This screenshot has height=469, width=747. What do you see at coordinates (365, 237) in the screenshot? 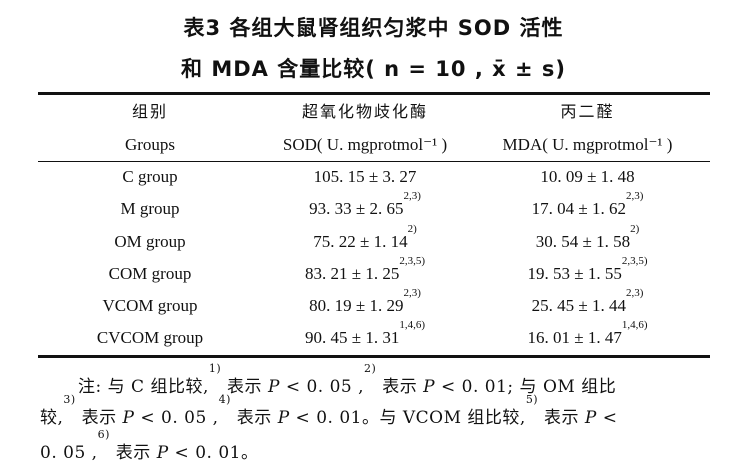
I see `sod-cell: 75. 22 ± 1. 142)` at bounding box center [365, 237].